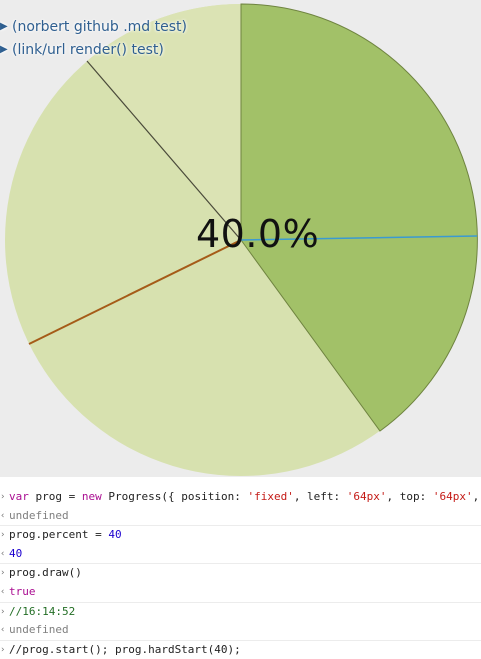 Image resolution: width=481 pixels, height=659 pixels. I want to click on console-input-line: › prog.percent = 40, so click(240, 535).